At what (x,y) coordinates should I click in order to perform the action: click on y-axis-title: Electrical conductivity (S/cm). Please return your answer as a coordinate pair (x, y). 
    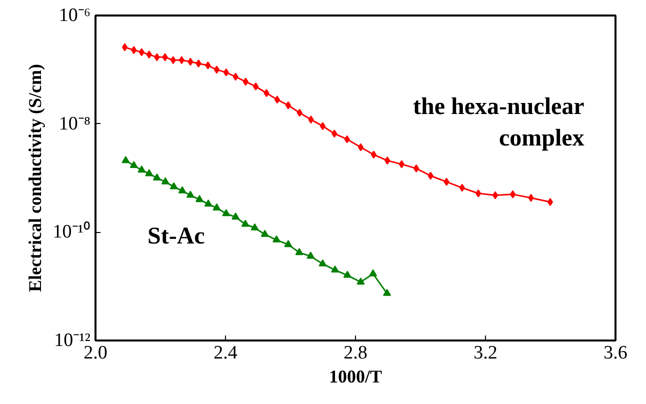
    Looking at the image, I should click on (34, 178).